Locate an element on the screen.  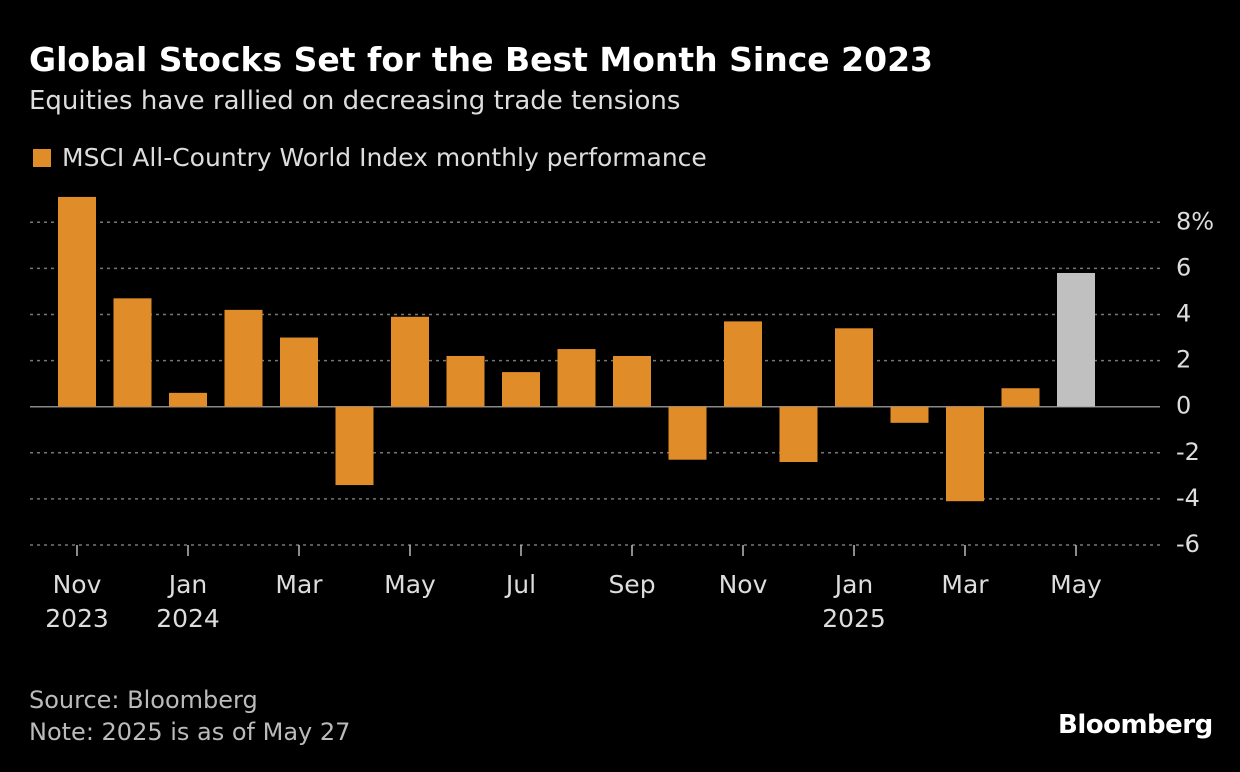
x-tick-label: Jan 2025 is located at coordinates (854, 601).